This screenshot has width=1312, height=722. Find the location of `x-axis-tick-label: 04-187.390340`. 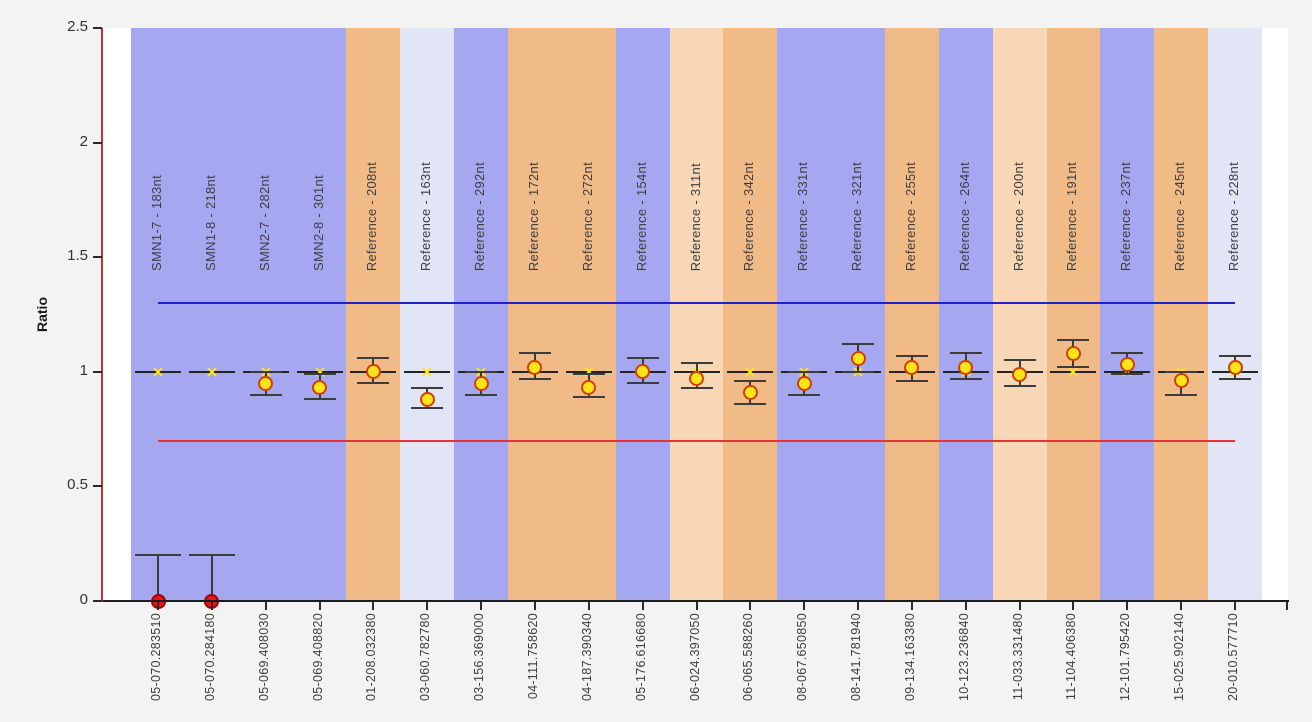

x-axis-tick-label: 04-187.390340 is located at coordinates (587, 657).